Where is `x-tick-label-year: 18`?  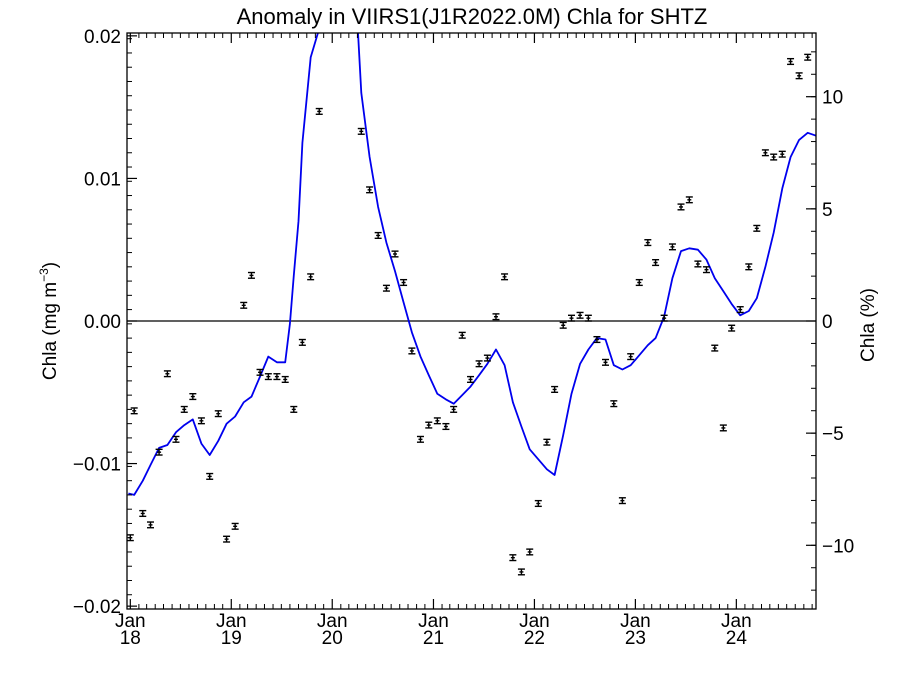 x-tick-label-year: 18 is located at coordinates (130, 638).